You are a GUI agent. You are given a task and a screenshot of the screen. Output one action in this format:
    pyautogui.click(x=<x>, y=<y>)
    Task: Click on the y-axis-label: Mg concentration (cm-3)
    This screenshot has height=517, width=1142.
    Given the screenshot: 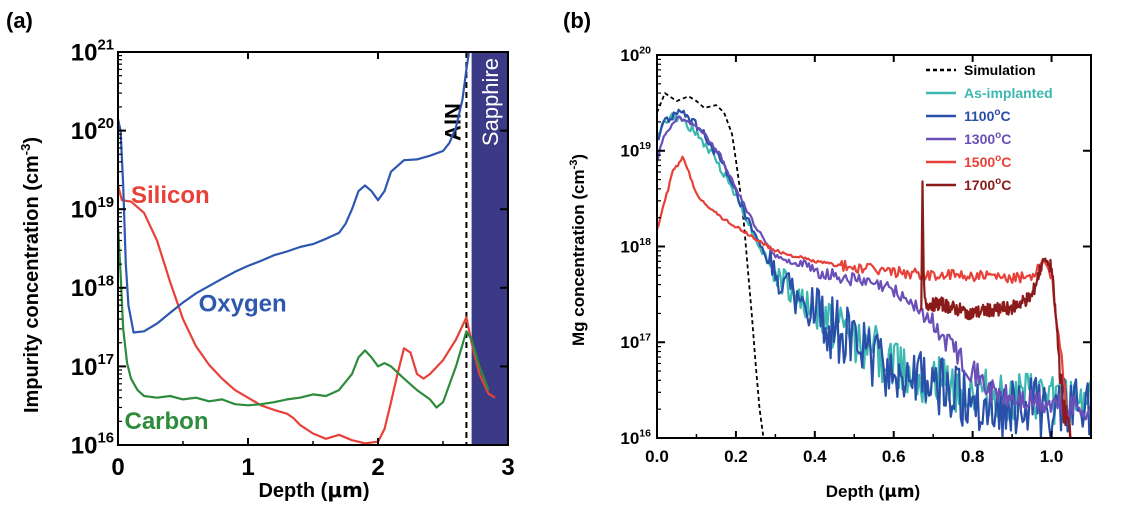 What is the action you would take?
    pyautogui.click(x=578, y=250)
    